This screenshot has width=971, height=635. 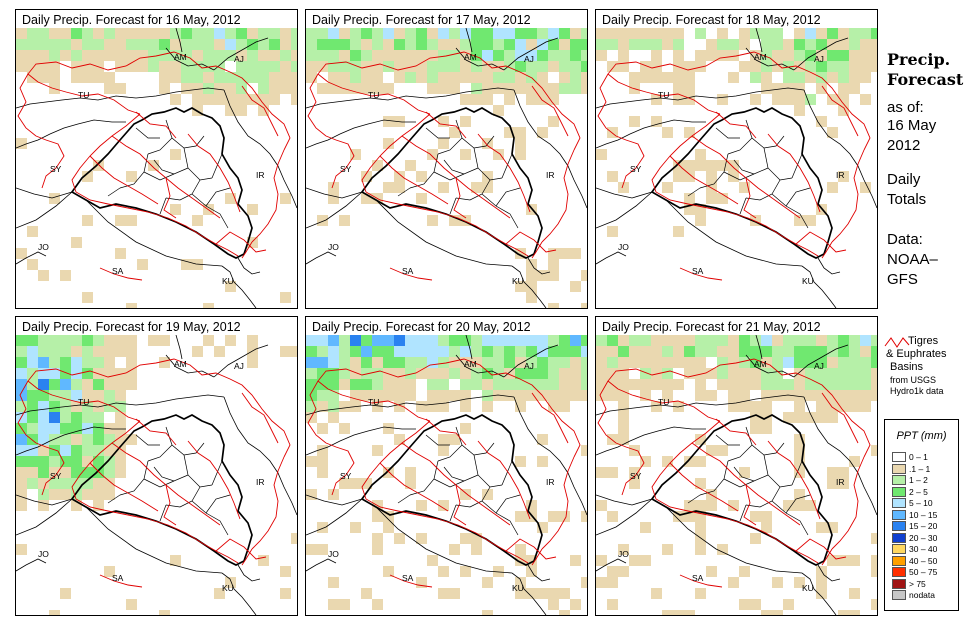 I want to click on ppt-legend-item: 10 – 15, so click(x=914, y=515).